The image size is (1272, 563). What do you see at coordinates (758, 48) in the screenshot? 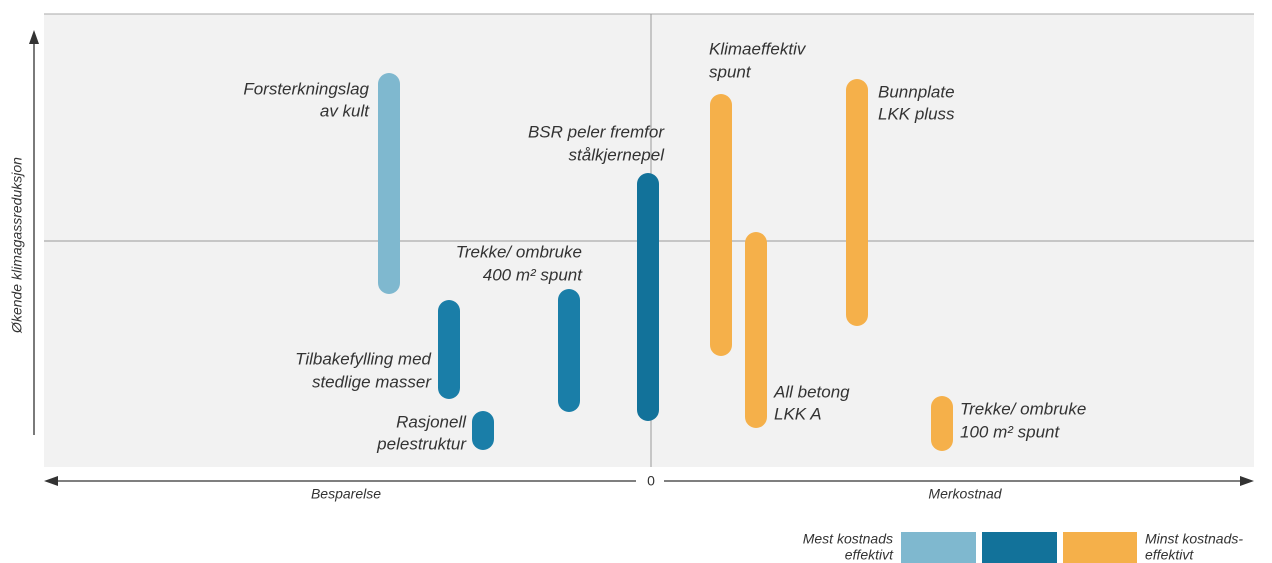
I see `item-label: Klimaeffektiv` at bounding box center [758, 48].